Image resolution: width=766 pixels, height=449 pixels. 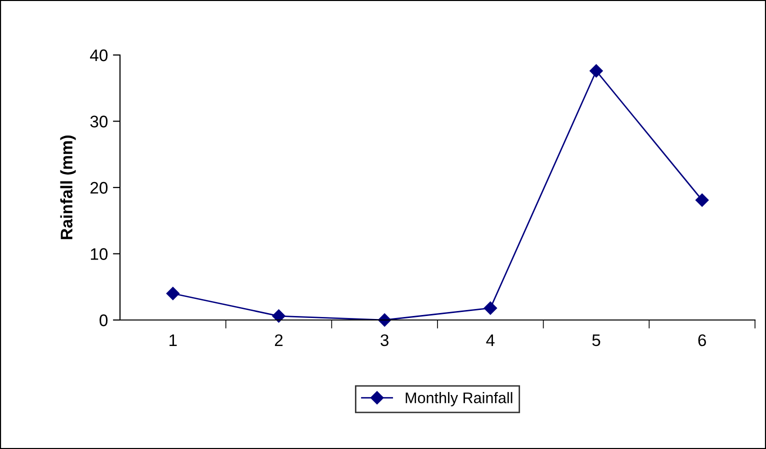 What do you see at coordinates (384, 340) in the screenshot?
I see `x-tick-label: 3` at bounding box center [384, 340].